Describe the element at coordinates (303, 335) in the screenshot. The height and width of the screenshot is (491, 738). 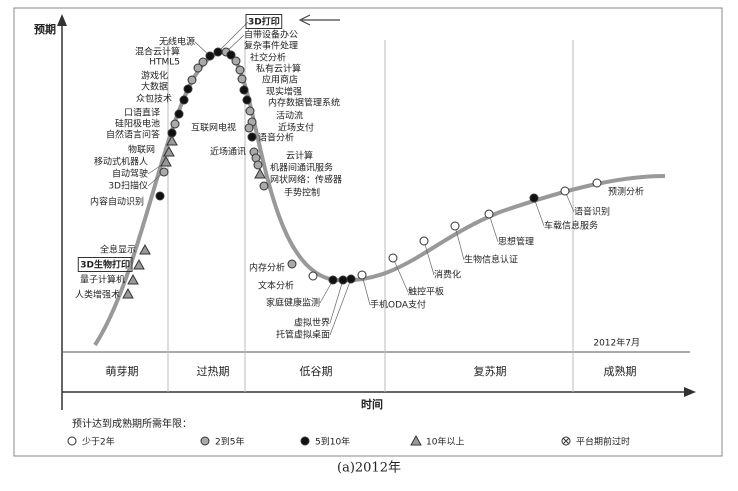
I see `node-label: 托管虚拟桌面` at that location.